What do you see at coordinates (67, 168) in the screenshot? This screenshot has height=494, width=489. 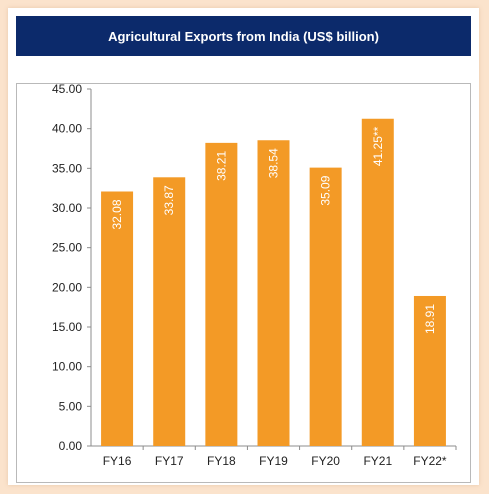 I see `y-tick-label: 35.00` at bounding box center [67, 168].